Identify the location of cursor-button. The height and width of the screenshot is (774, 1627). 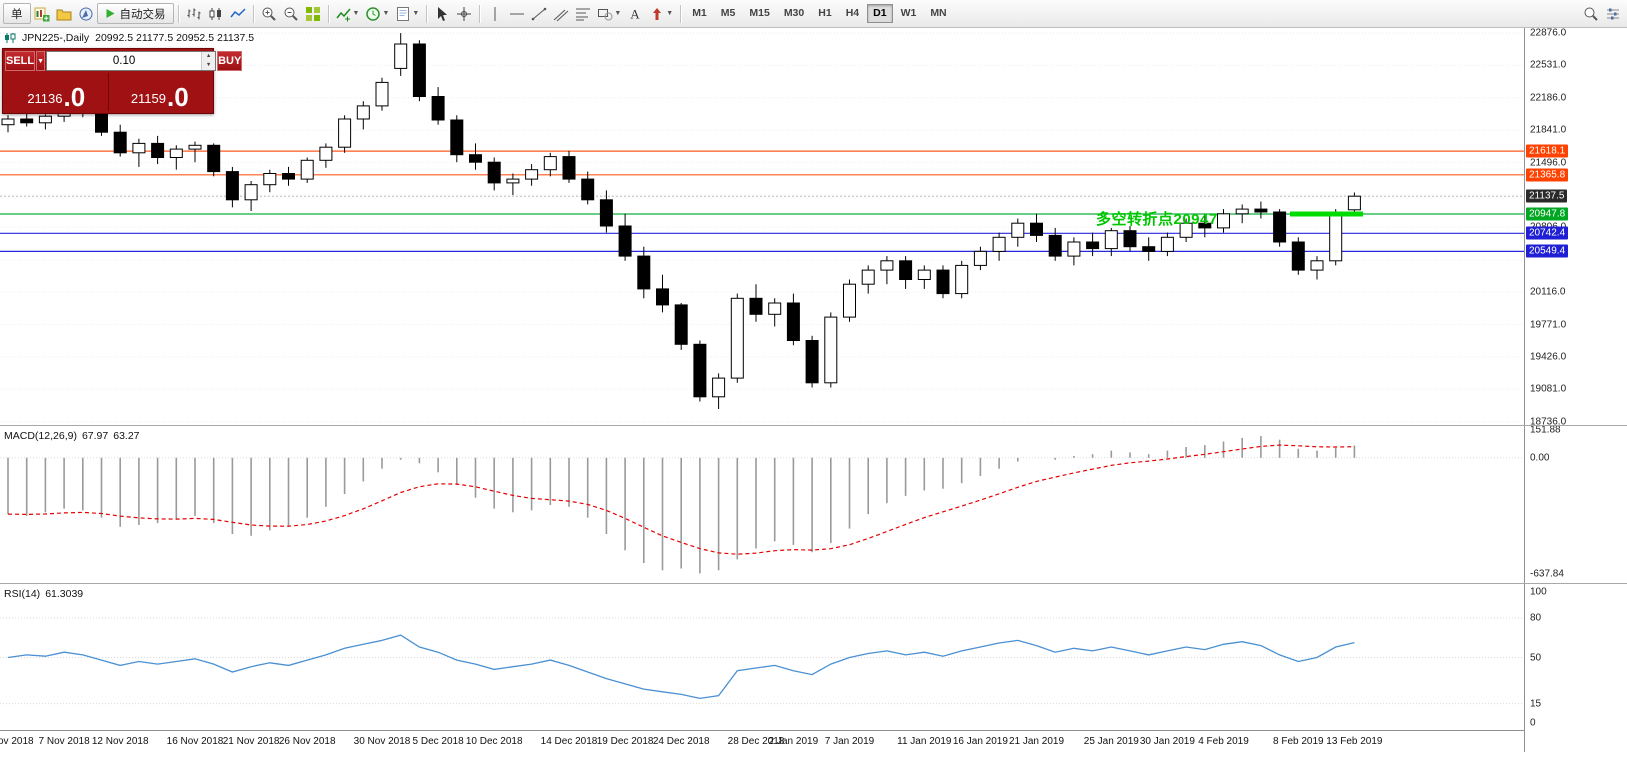
(442, 14).